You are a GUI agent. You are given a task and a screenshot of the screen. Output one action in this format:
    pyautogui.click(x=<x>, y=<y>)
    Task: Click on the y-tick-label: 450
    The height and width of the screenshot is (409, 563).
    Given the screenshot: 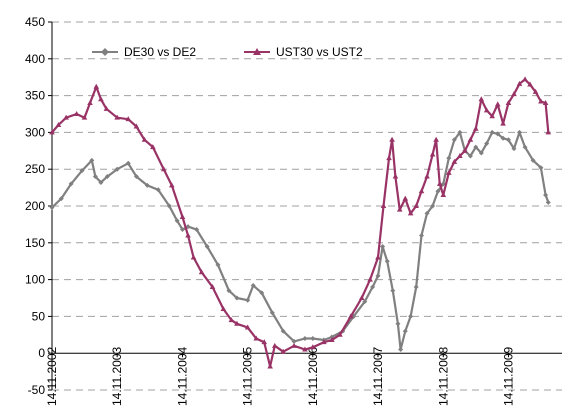 What is the action you would take?
    pyautogui.click(x=35, y=22)
    